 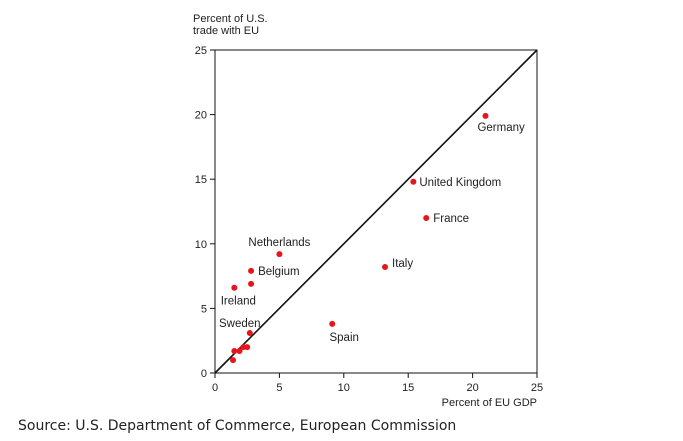 I want to click on point-label: Spain, so click(x=343, y=338).